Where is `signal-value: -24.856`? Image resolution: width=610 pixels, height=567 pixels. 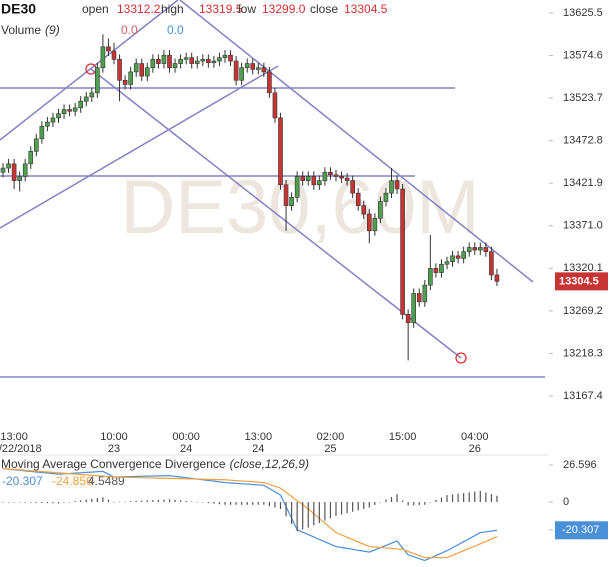
signal-value: -24.856 is located at coordinates (72, 481).